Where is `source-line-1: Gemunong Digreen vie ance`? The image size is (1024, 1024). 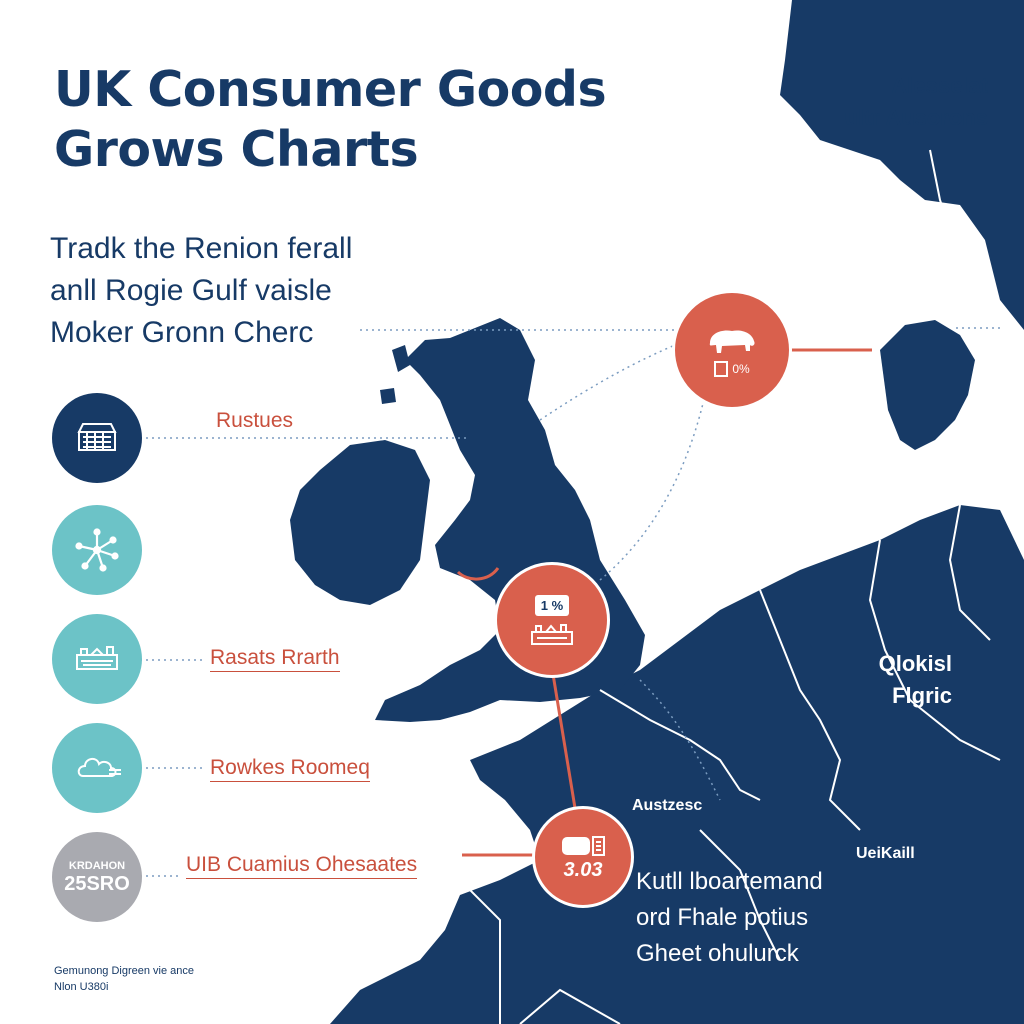
source-line-1: Gemunong Digreen vie ance is located at coordinates (124, 971).